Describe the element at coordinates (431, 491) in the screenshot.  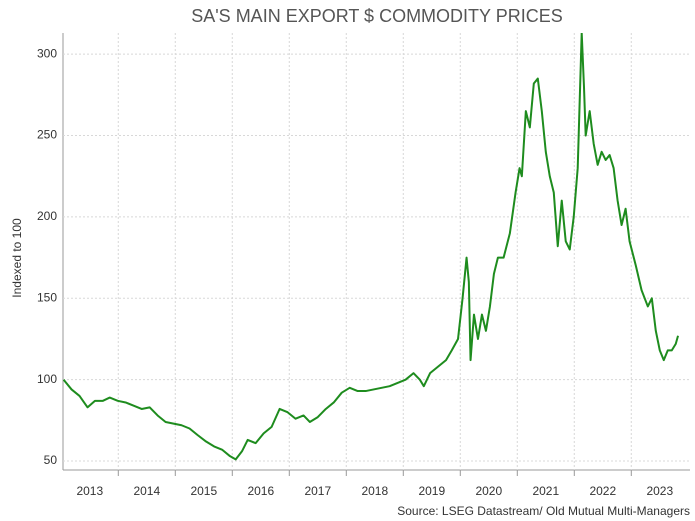
I see `x-tick-label: 2019` at that location.